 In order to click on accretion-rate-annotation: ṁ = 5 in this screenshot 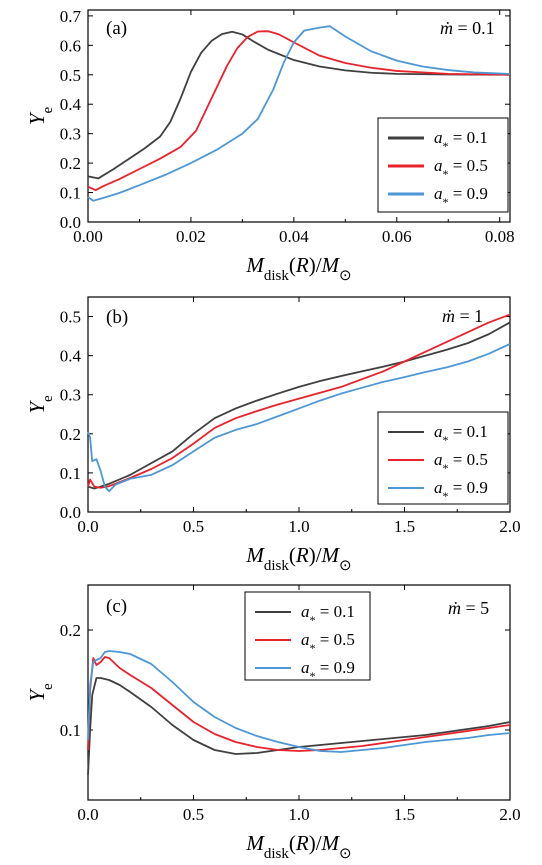, I will do `click(468, 608)`.